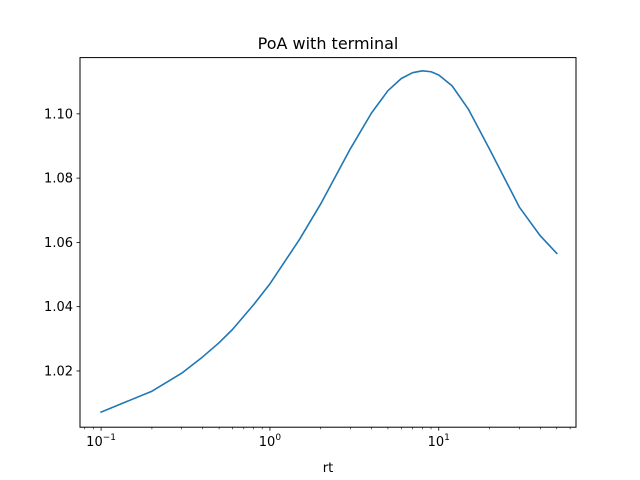 Image resolution: width=640 pixels, height=480 pixels. What do you see at coordinates (328, 43) in the screenshot?
I see `chart-title: PoA with terminal` at bounding box center [328, 43].